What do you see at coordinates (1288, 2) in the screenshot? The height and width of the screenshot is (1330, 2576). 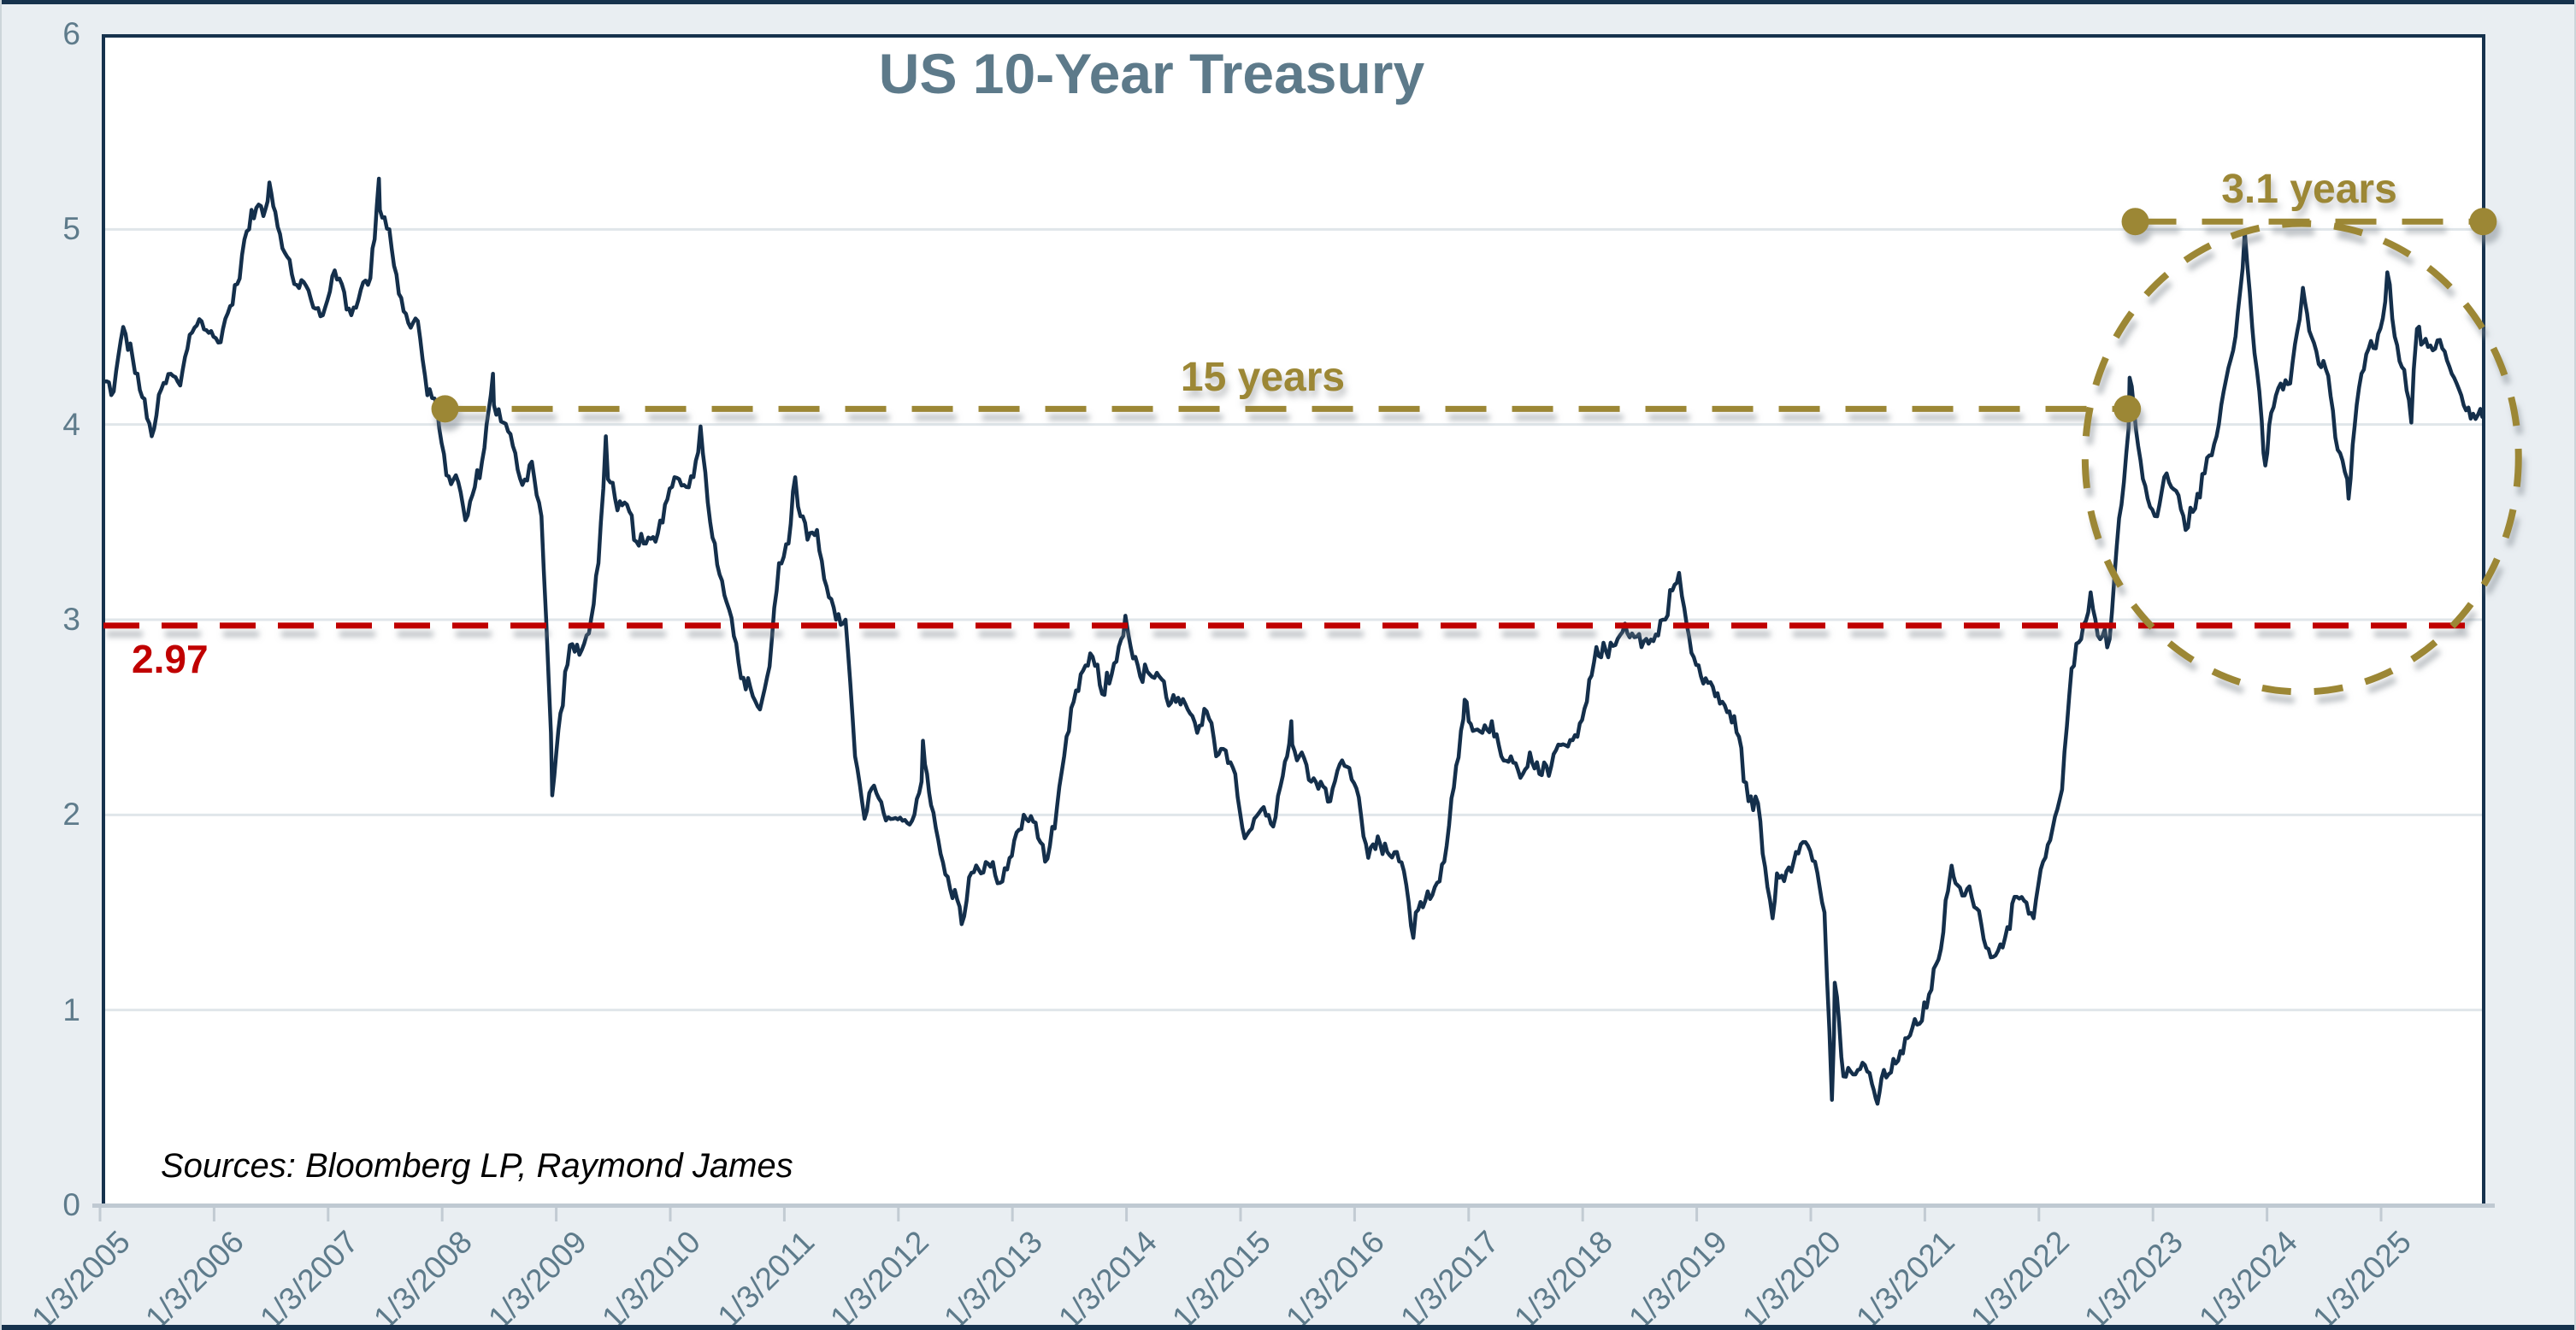 I see `top-border-bar` at bounding box center [1288, 2].